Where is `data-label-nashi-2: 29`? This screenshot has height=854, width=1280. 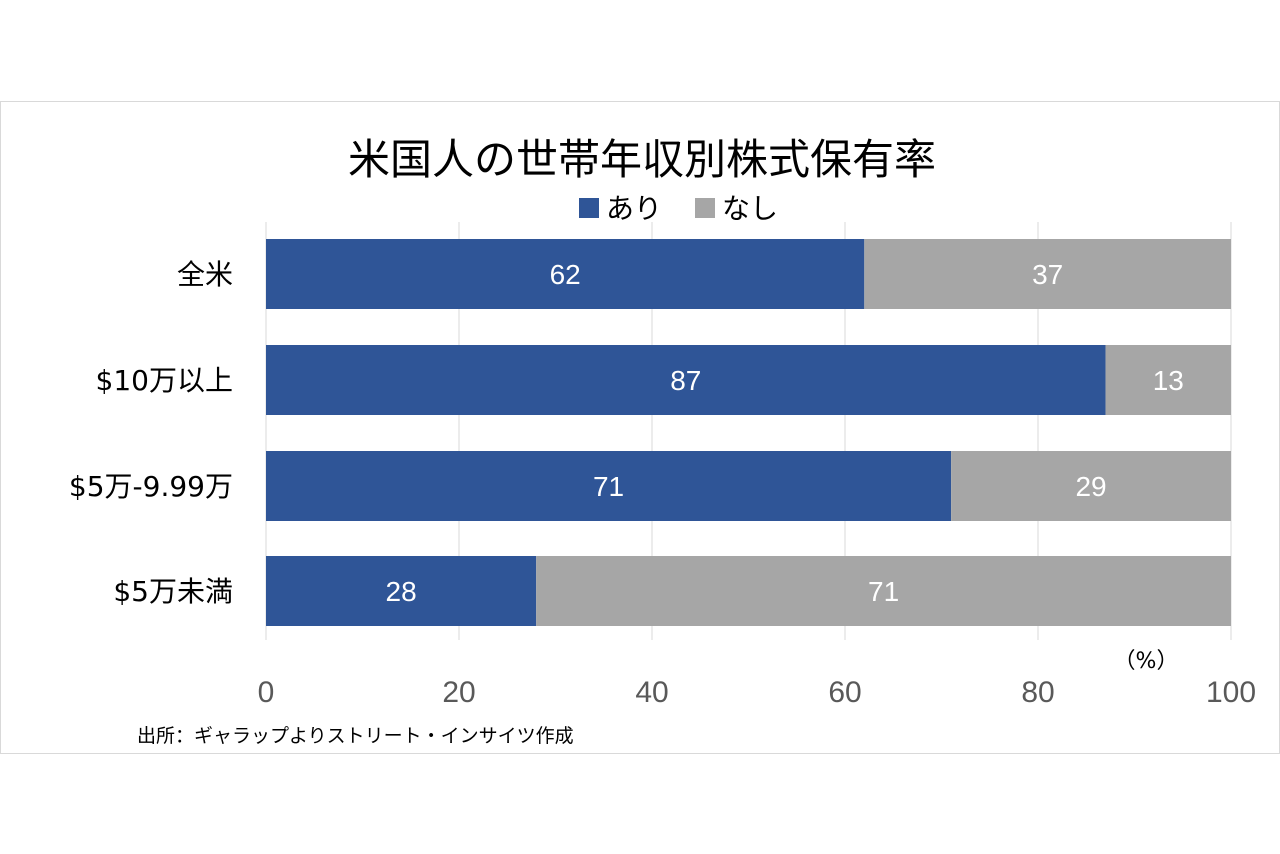
data-label-nashi-2: 29 is located at coordinates (1090, 486).